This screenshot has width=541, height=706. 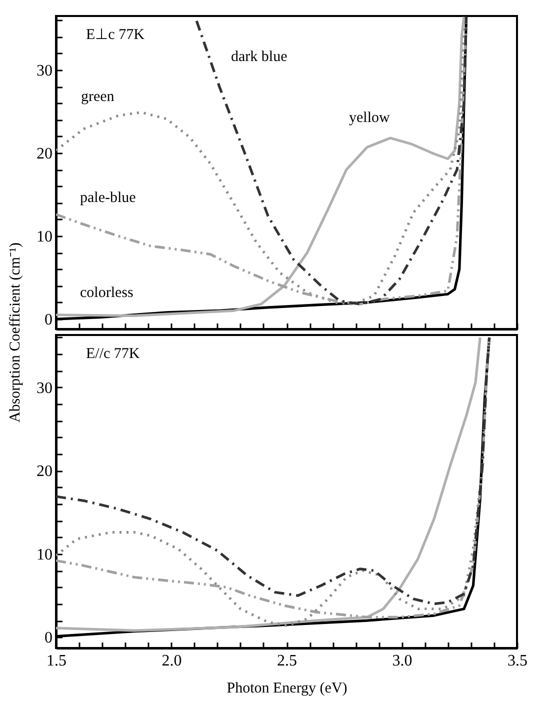 I want to click on x-tick-label: 2.5, so click(x=287, y=661).